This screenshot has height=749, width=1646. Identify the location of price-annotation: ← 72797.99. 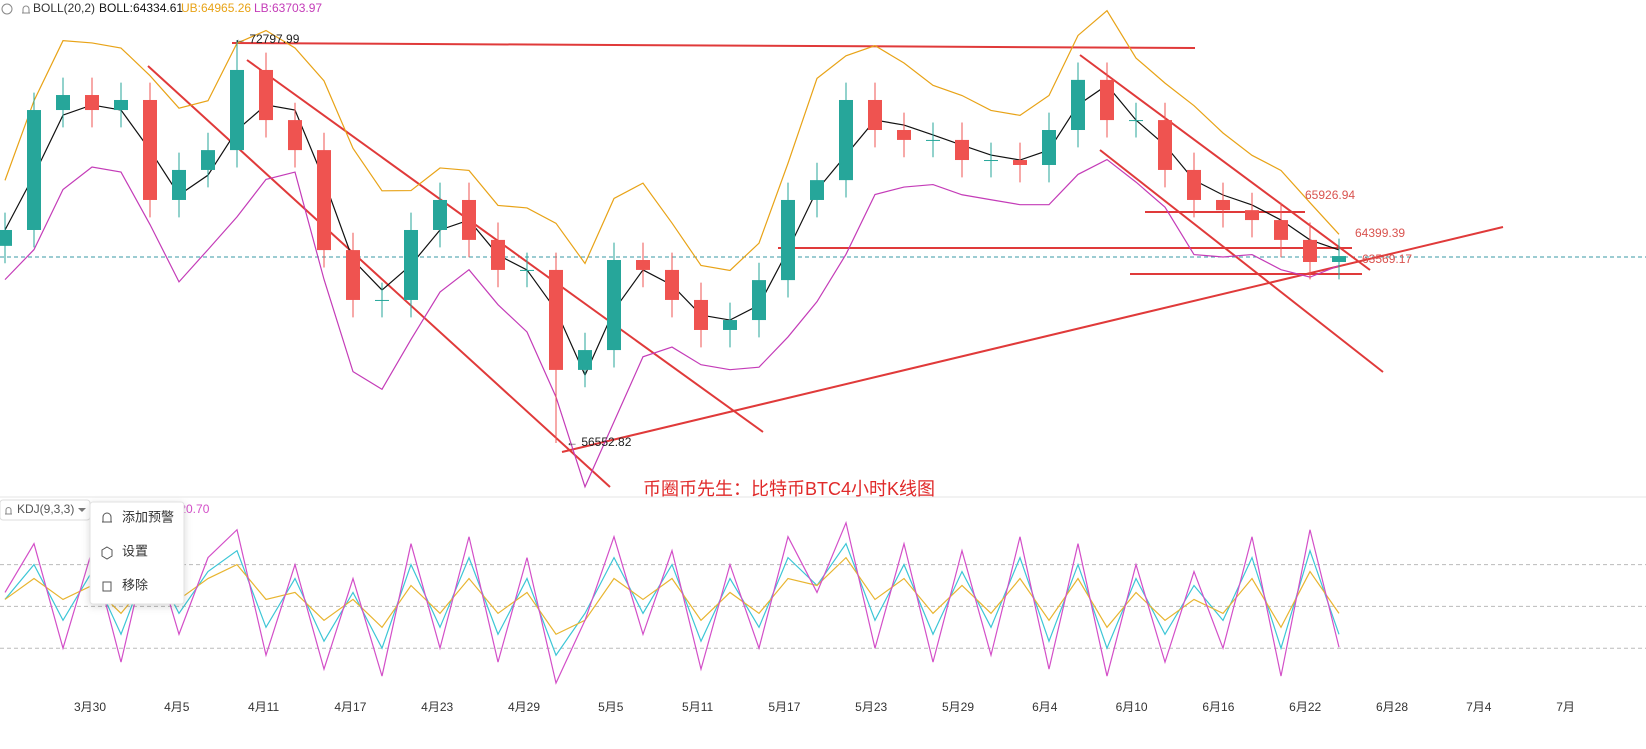
(267, 39).